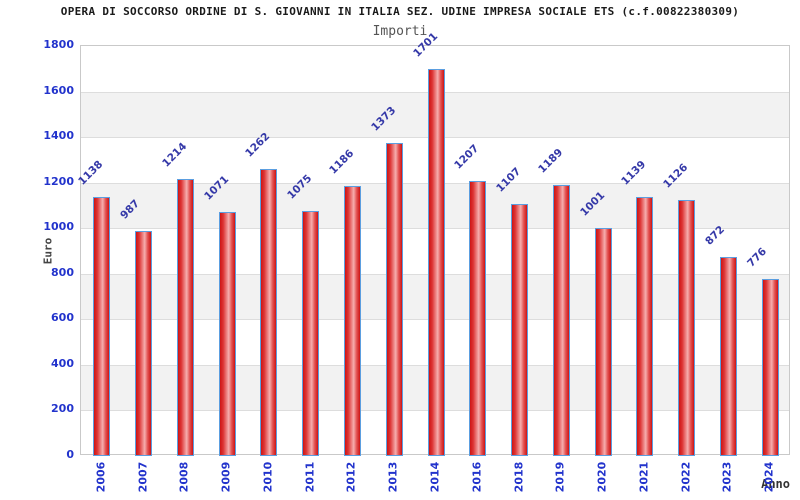 The width and height of the screenshot is (800, 500). I want to click on y-tick-label: 0, so click(70, 454).